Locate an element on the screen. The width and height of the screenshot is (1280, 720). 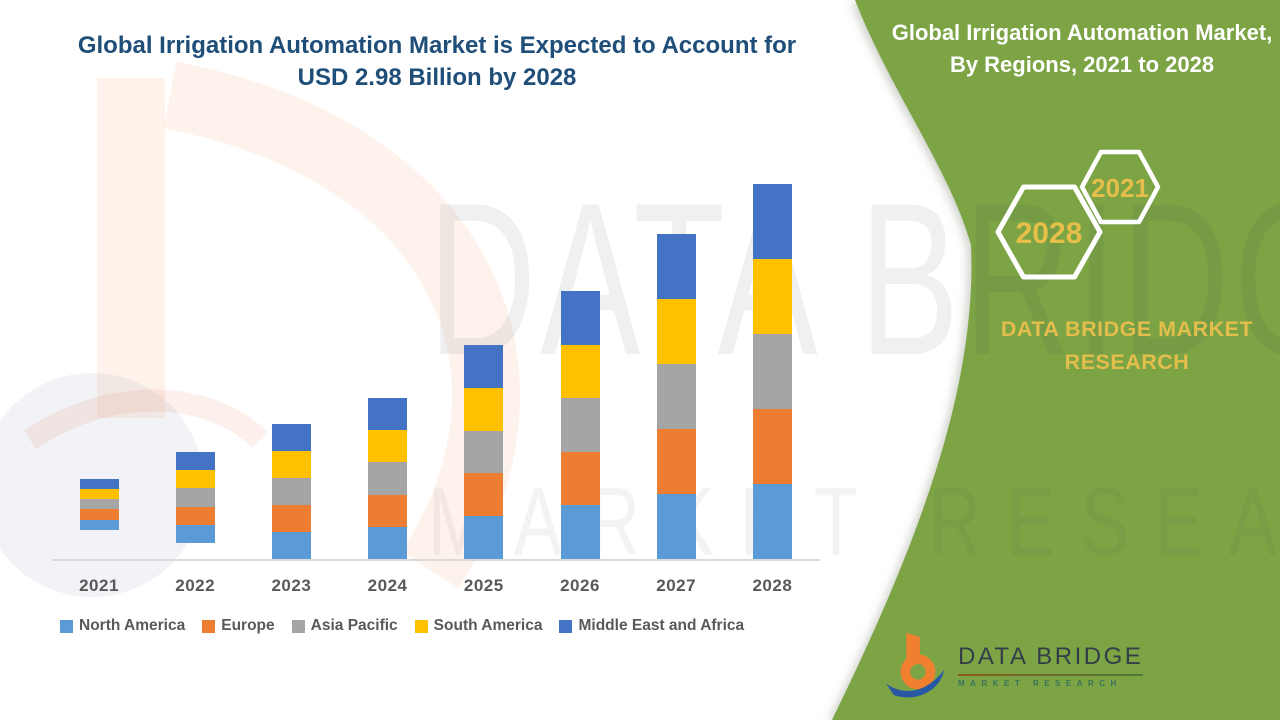
legend-label: South America is located at coordinates (488, 625).